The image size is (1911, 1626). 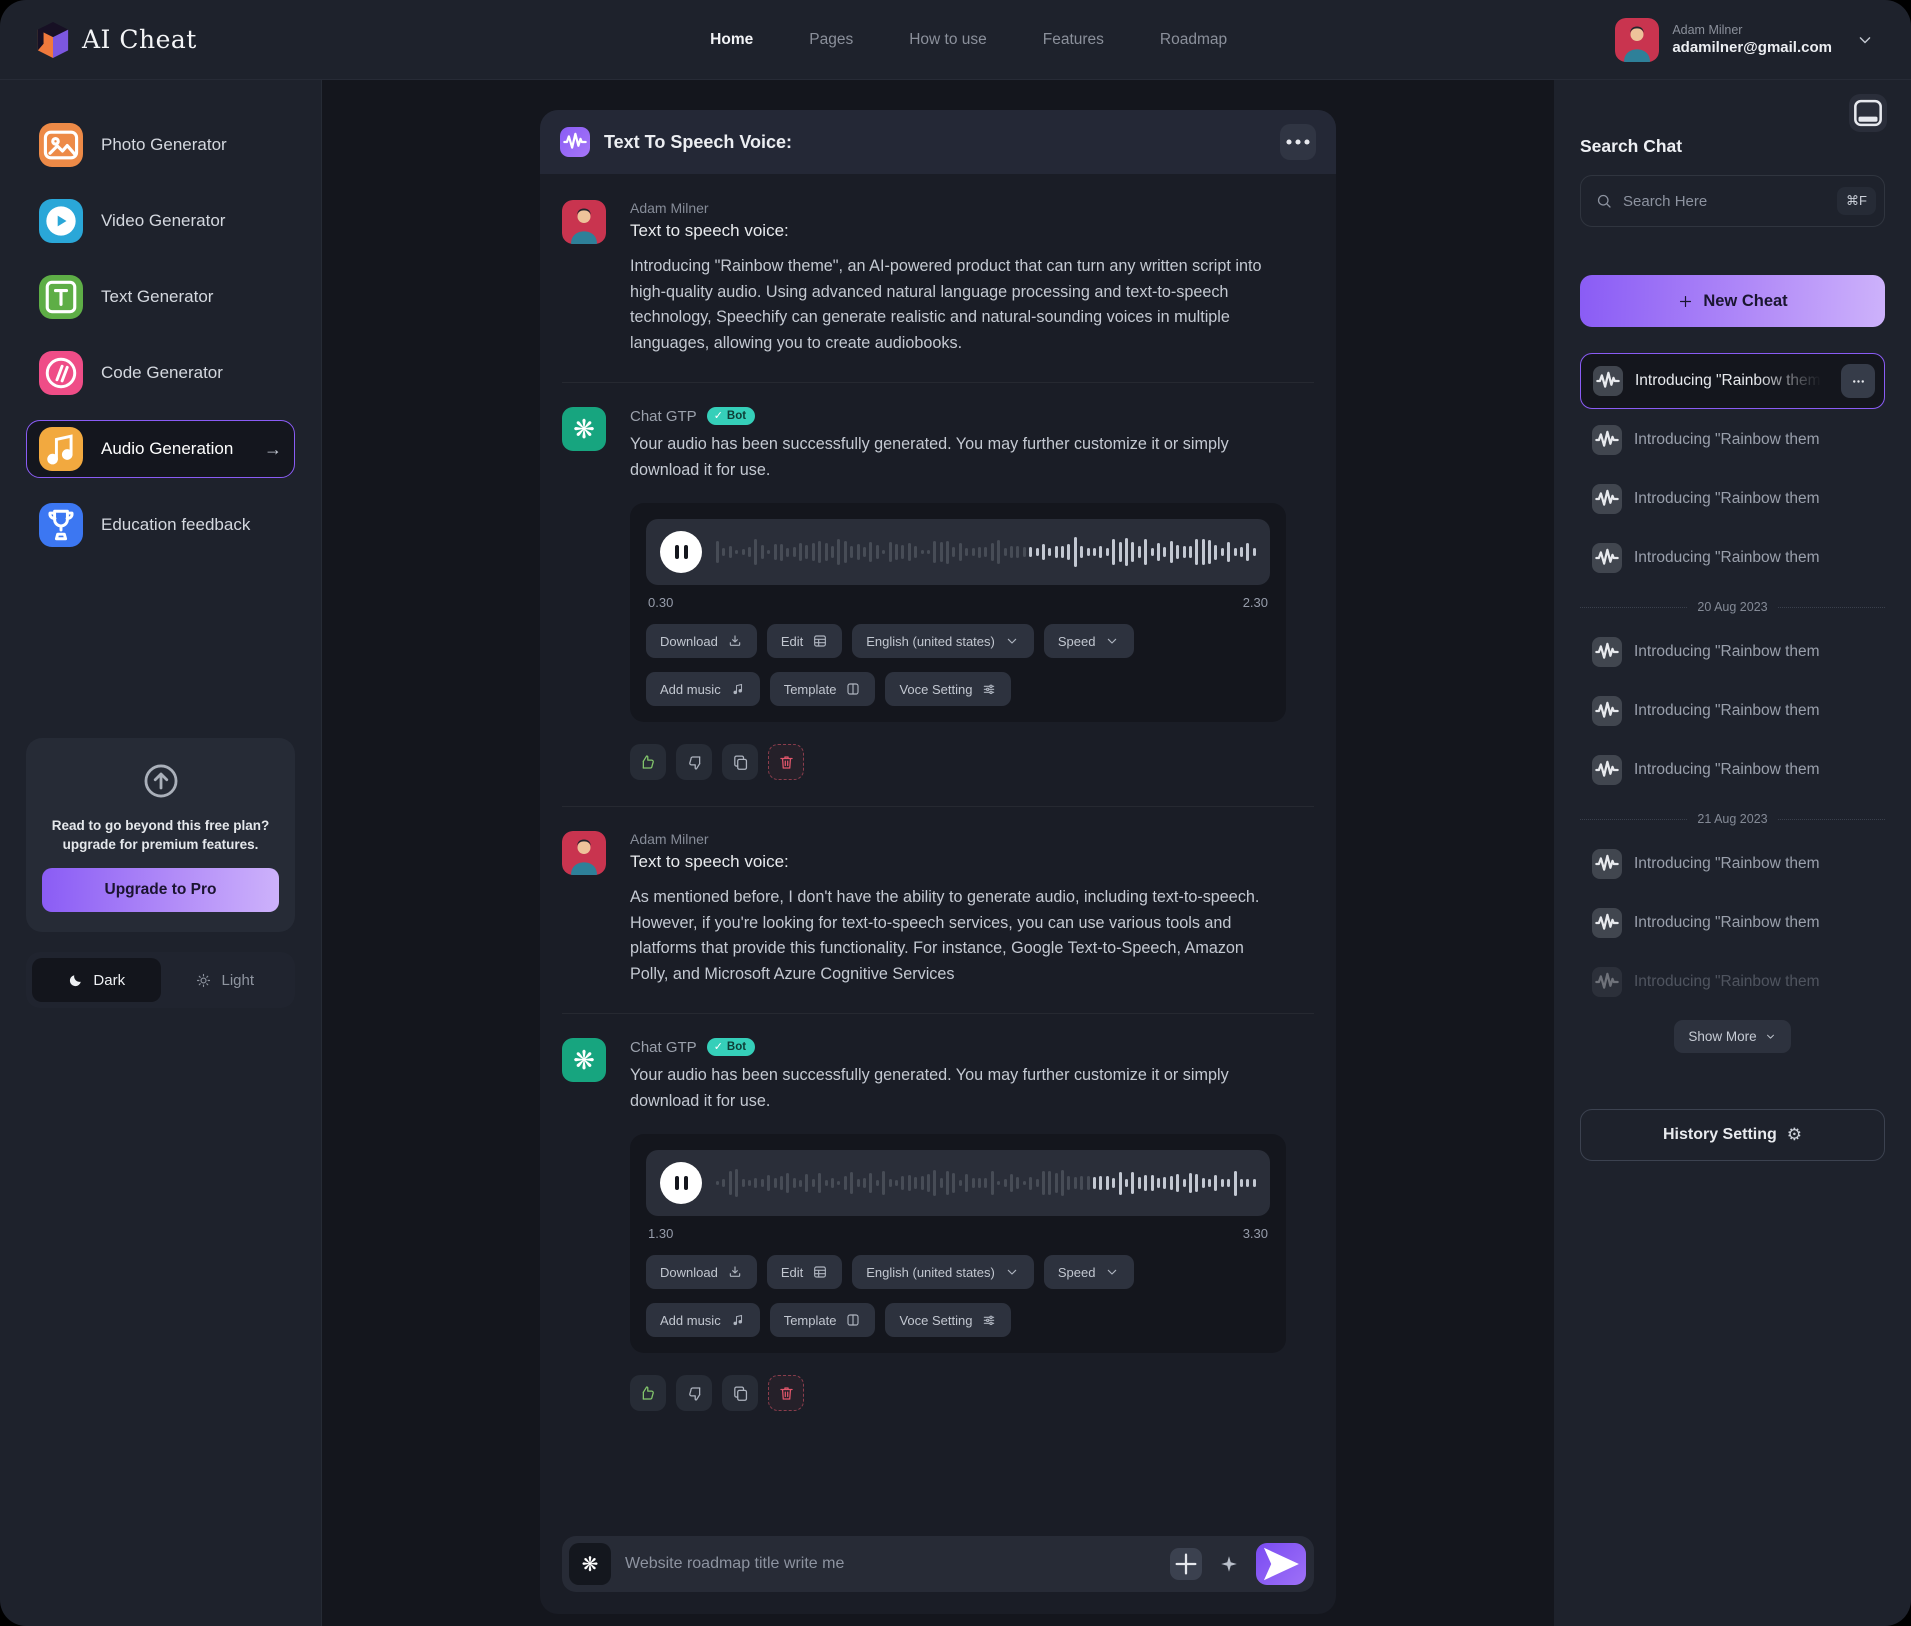 I want to click on message-author: Adam Milner, so click(x=669, y=839).